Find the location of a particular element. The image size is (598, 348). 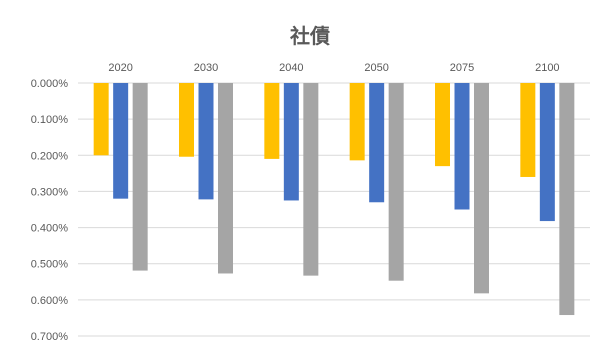

category-label: 2040 is located at coordinates (291, 68).